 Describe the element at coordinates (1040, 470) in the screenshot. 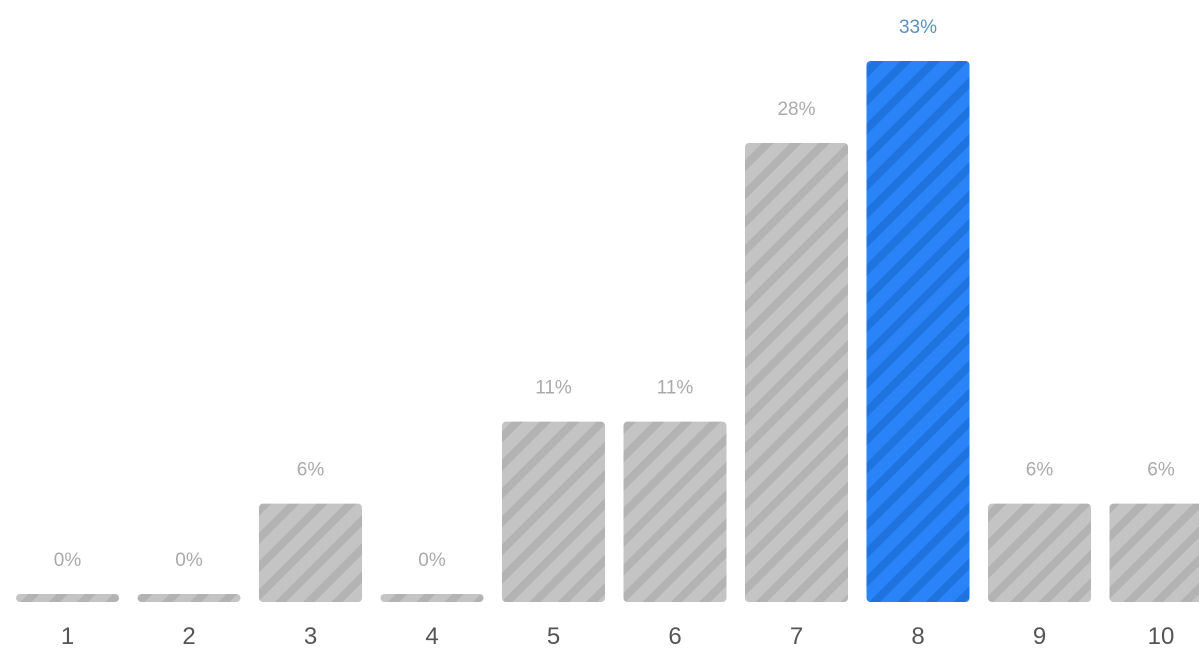

I see `value-label-9: 6%` at that location.